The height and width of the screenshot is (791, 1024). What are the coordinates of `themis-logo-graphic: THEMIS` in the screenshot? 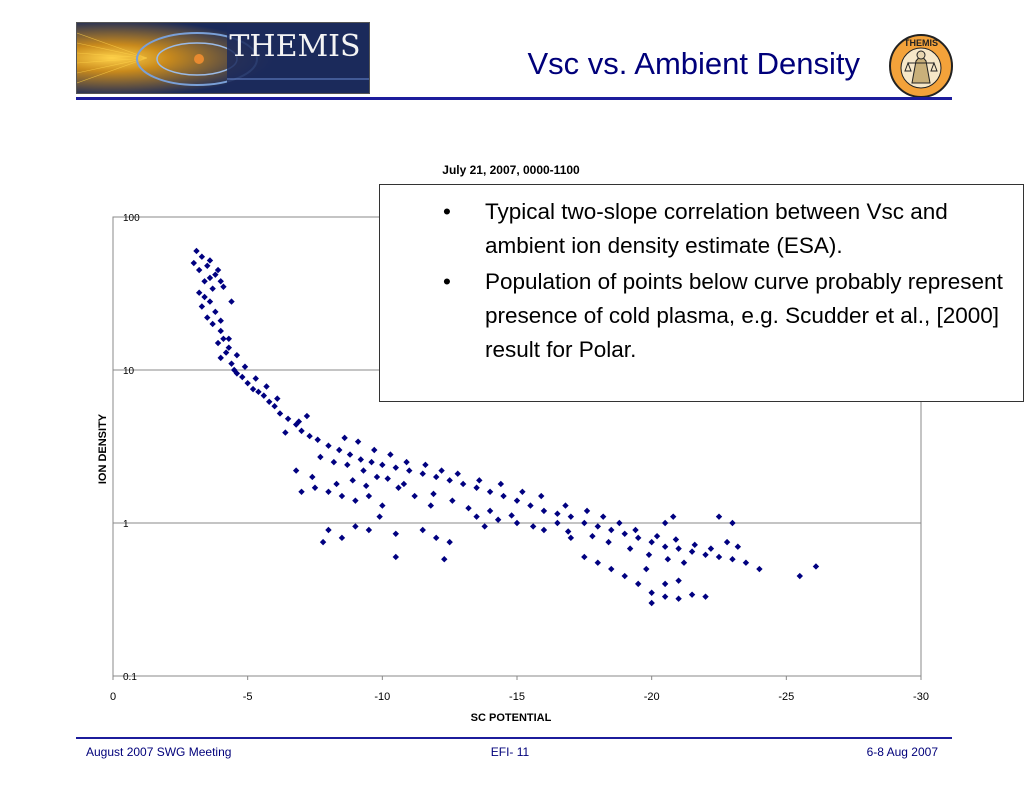 It's located at (223, 58).